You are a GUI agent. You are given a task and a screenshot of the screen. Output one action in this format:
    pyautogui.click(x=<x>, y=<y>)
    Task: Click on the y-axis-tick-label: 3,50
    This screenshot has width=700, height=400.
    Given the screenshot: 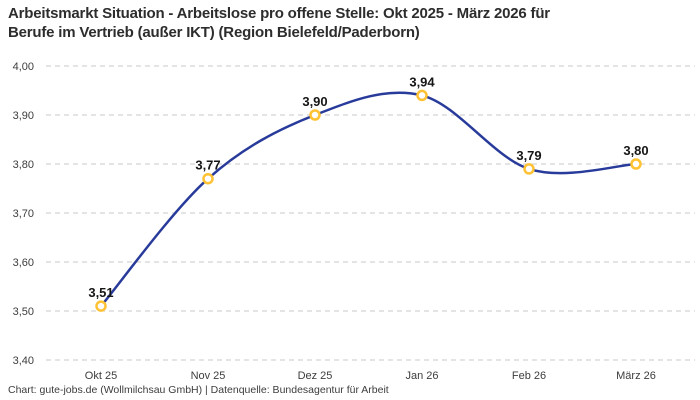 What is the action you would take?
    pyautogui.click(x=23, y=312)
    